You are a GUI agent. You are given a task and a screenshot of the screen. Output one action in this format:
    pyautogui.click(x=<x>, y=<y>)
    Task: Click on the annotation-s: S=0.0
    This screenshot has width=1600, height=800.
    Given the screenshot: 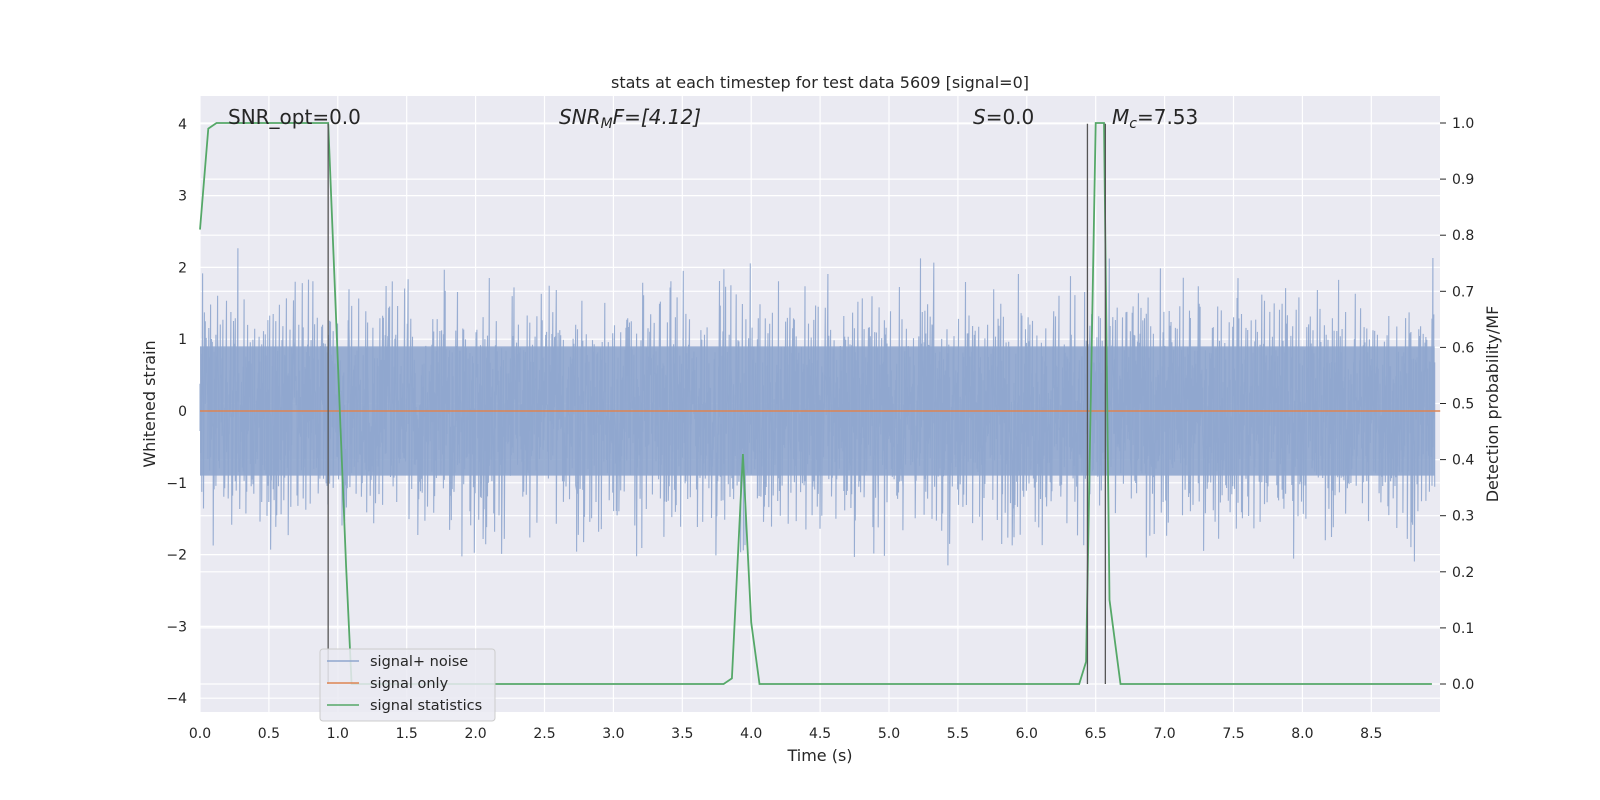 What is the action you would take?
    pyautogui.click(x=1003, y=117)
    